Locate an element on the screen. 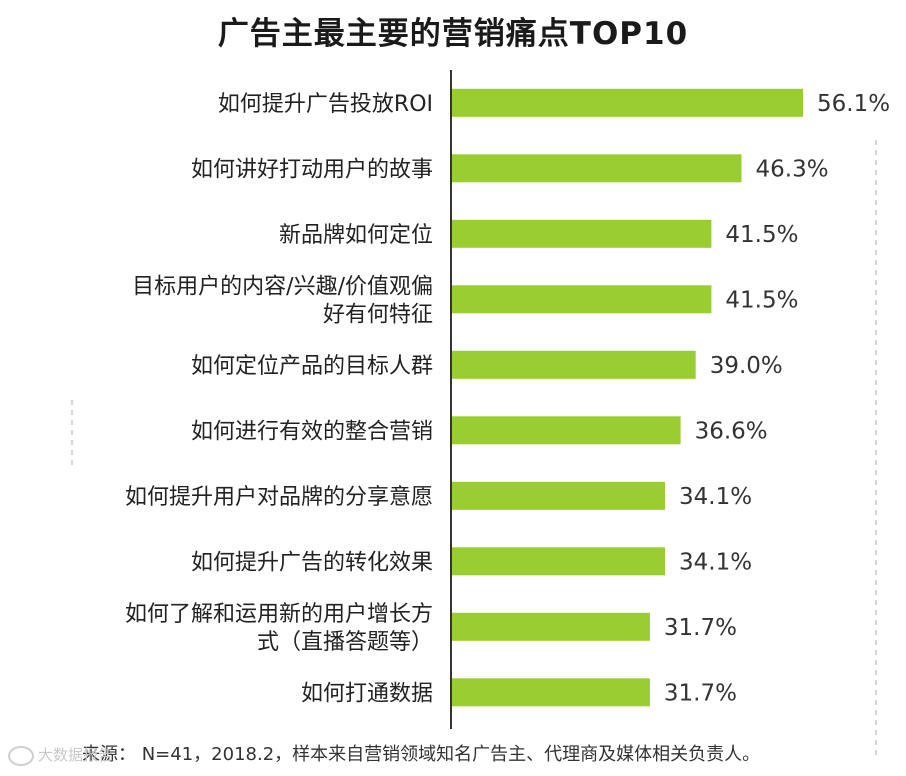 This screenshot has height=776, width=906. value-label-7: 34.1% is located at coordinates (715, 497).